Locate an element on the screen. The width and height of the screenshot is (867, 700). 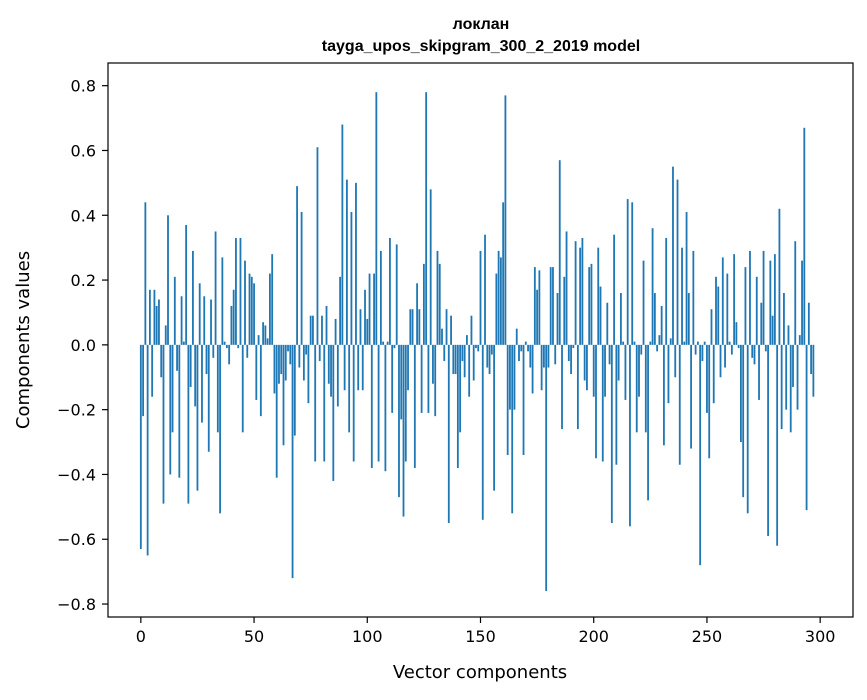
chart-subtitle: tayga_upos_skipgram_300_2_2019 model is located at coordinates (481, 46).